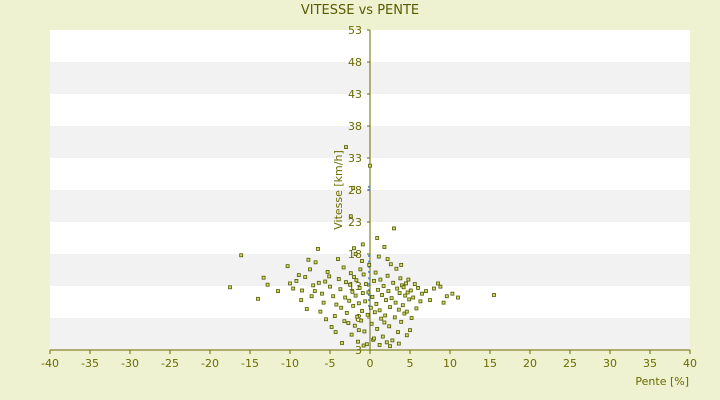 Image resolution: width=720 pixels, height=400 pixels. I want to click on x-axis-label: Pente [%], so click(662, 381).